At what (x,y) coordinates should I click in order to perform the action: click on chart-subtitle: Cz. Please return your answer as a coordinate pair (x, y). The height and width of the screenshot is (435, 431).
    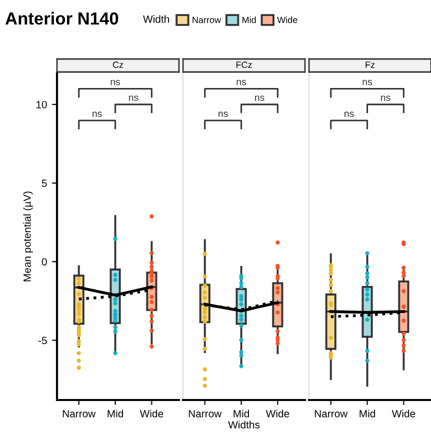
    Looking at the image, I should click on (118, 65).